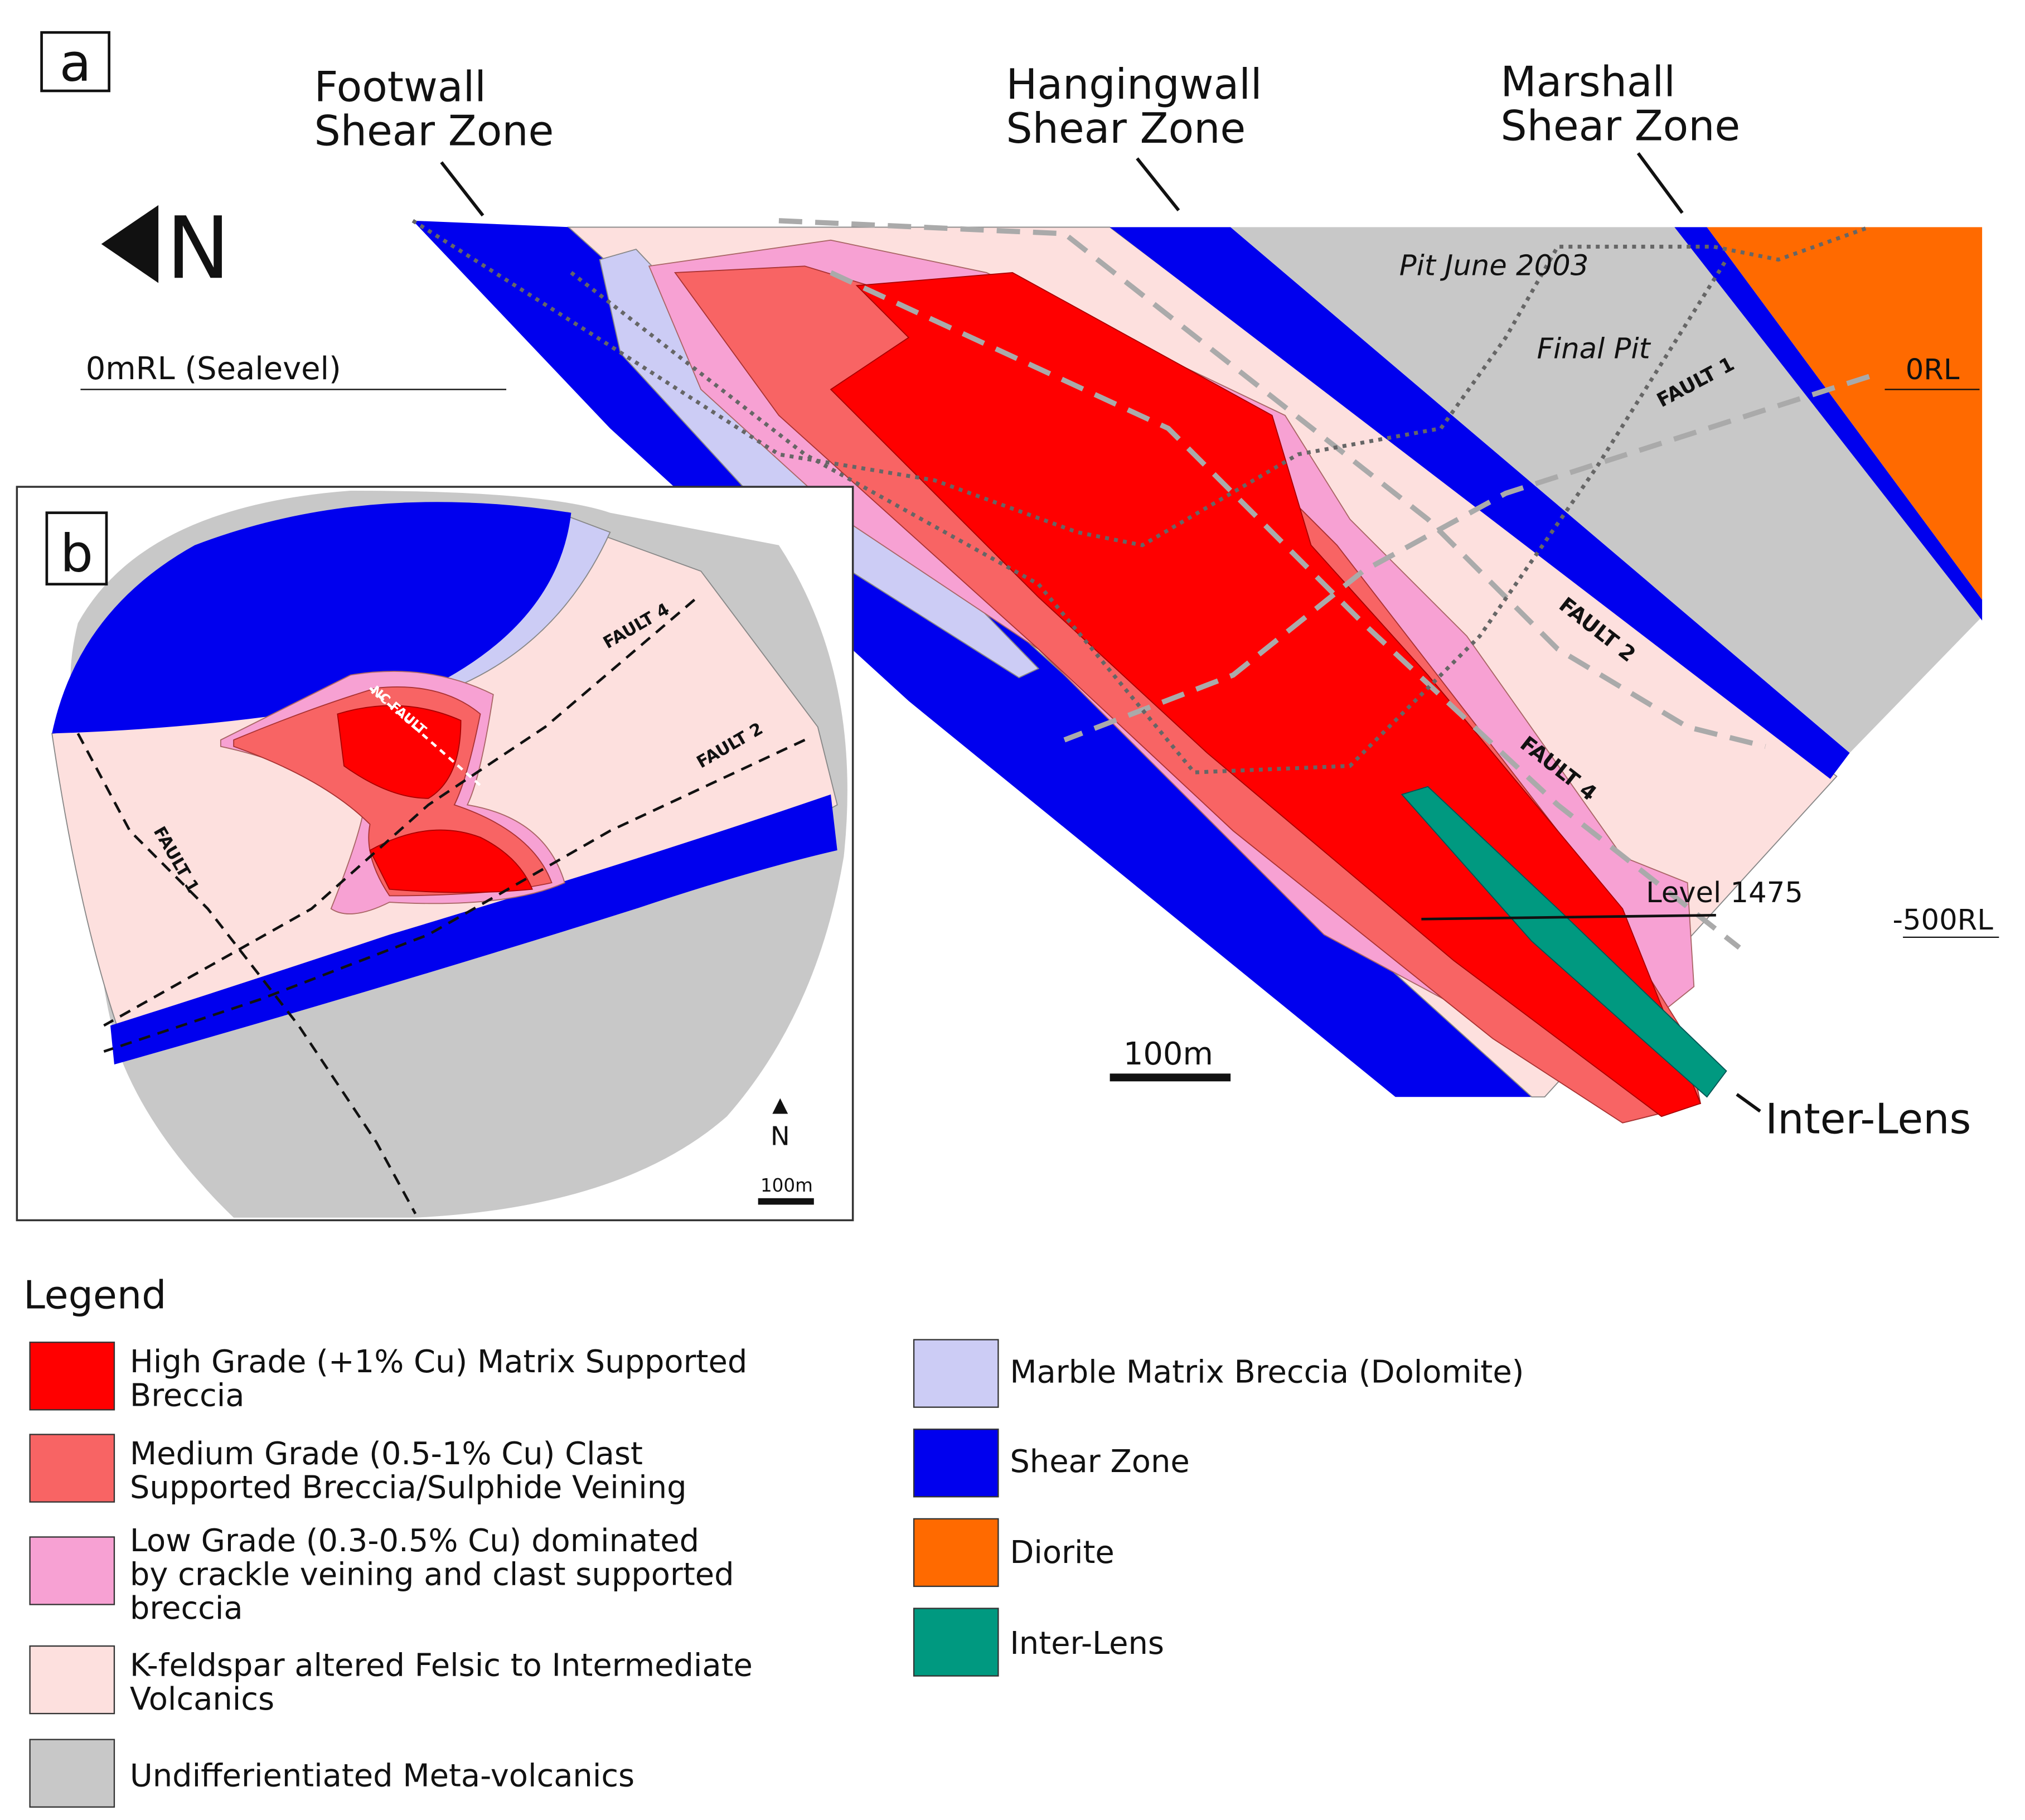 The height and width of the screenshot is (1820, 2025). Describe the element at coordinates (187, 1396) in the screenshot. I see `legend-label: Breccia` at that location.